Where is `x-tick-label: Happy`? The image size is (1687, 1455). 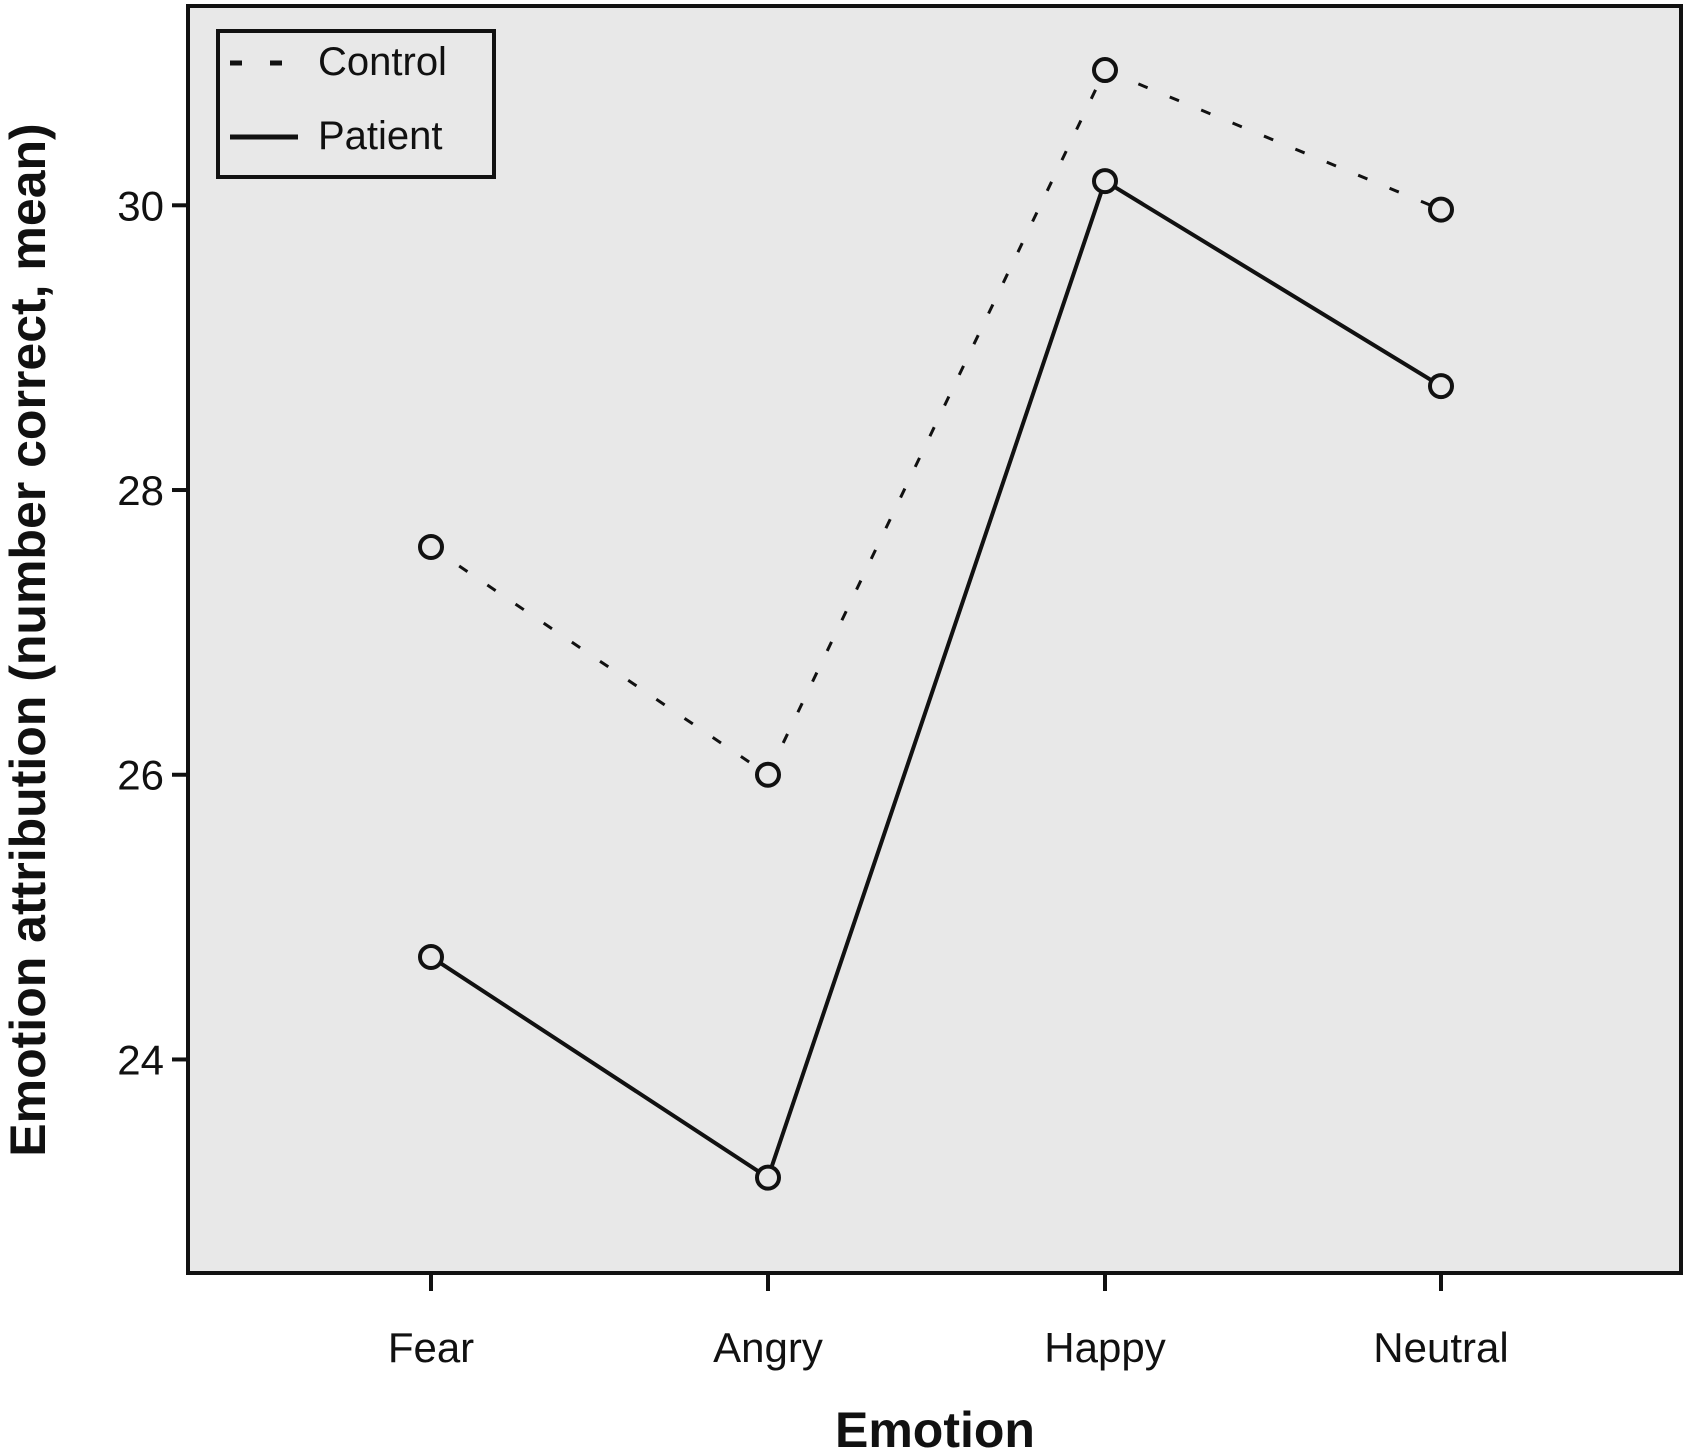
x-tick-label: Happy is located at coordinates (1104, 1347).